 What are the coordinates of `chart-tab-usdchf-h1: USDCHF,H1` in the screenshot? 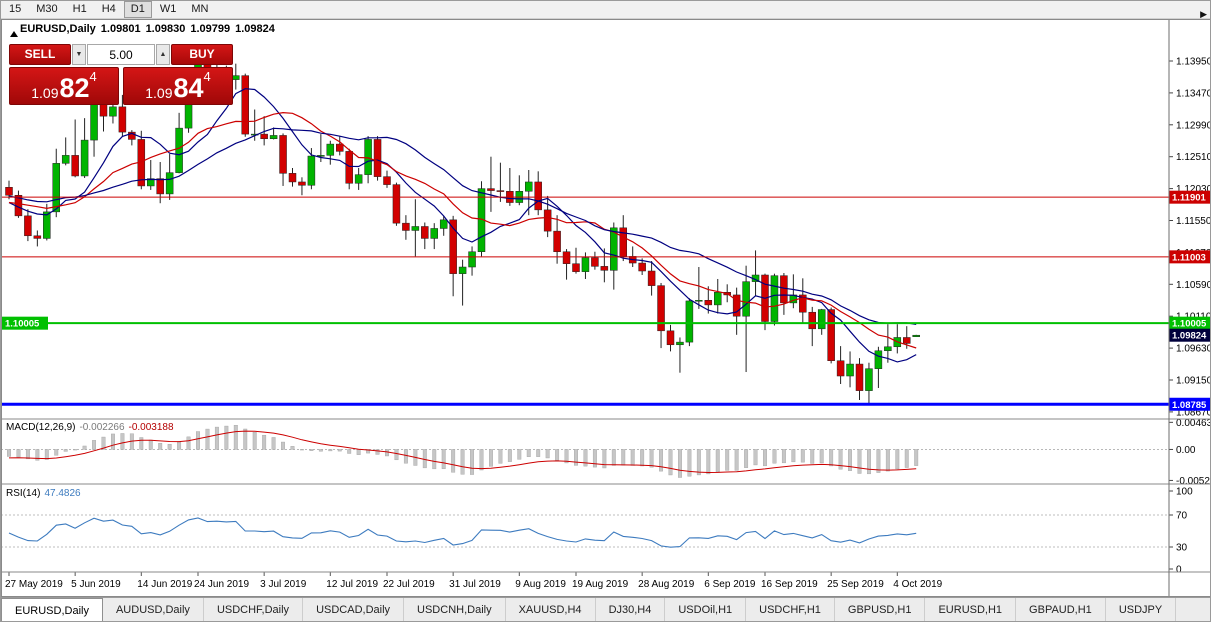 It's located at (790, 609).